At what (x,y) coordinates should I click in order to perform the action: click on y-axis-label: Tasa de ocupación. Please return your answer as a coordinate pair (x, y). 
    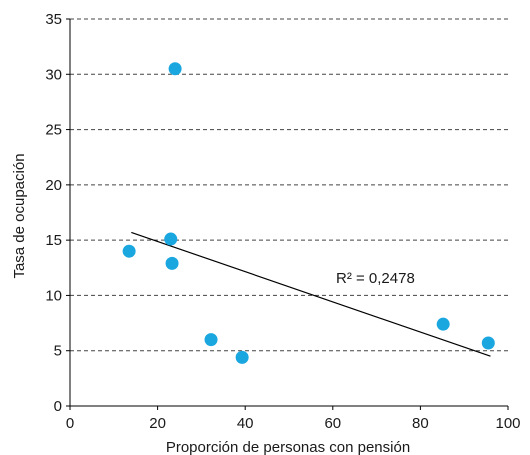
    Looking at the image, I should click on (19, 215).